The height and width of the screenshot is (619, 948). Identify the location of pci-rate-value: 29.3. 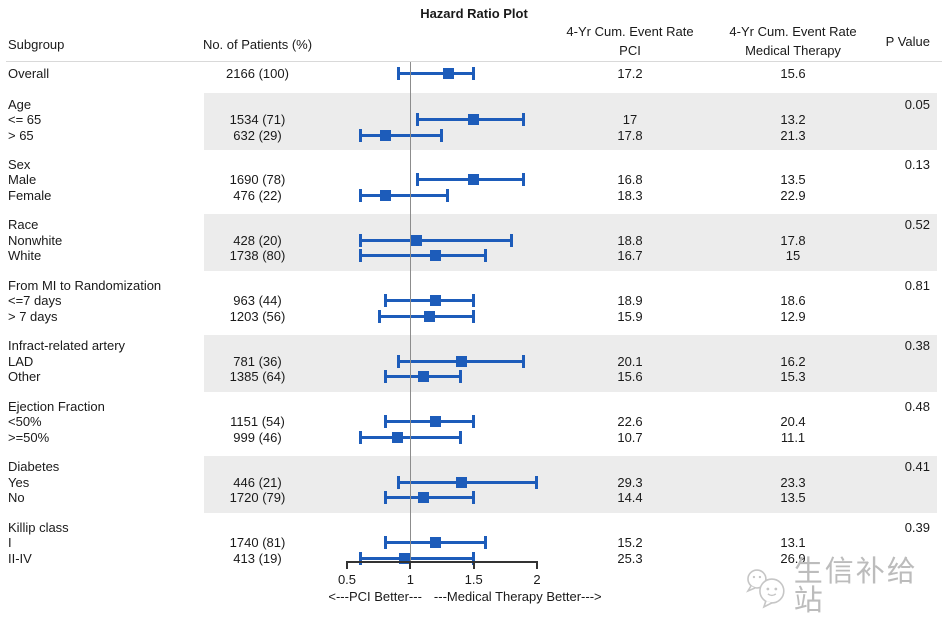
(630, 482).